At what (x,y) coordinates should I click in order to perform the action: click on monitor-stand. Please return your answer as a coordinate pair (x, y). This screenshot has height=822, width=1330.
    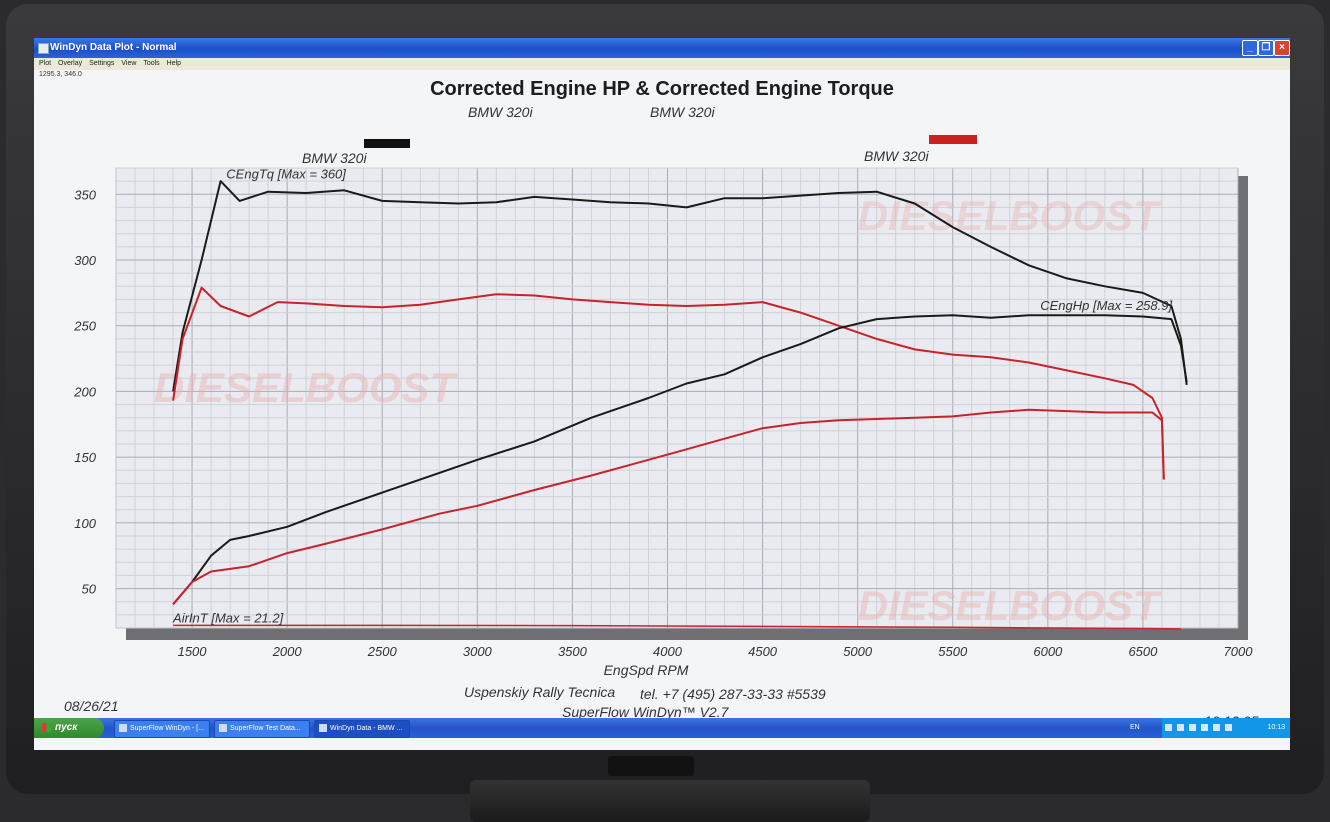
    Looking at the image, I should click on (670, 801).